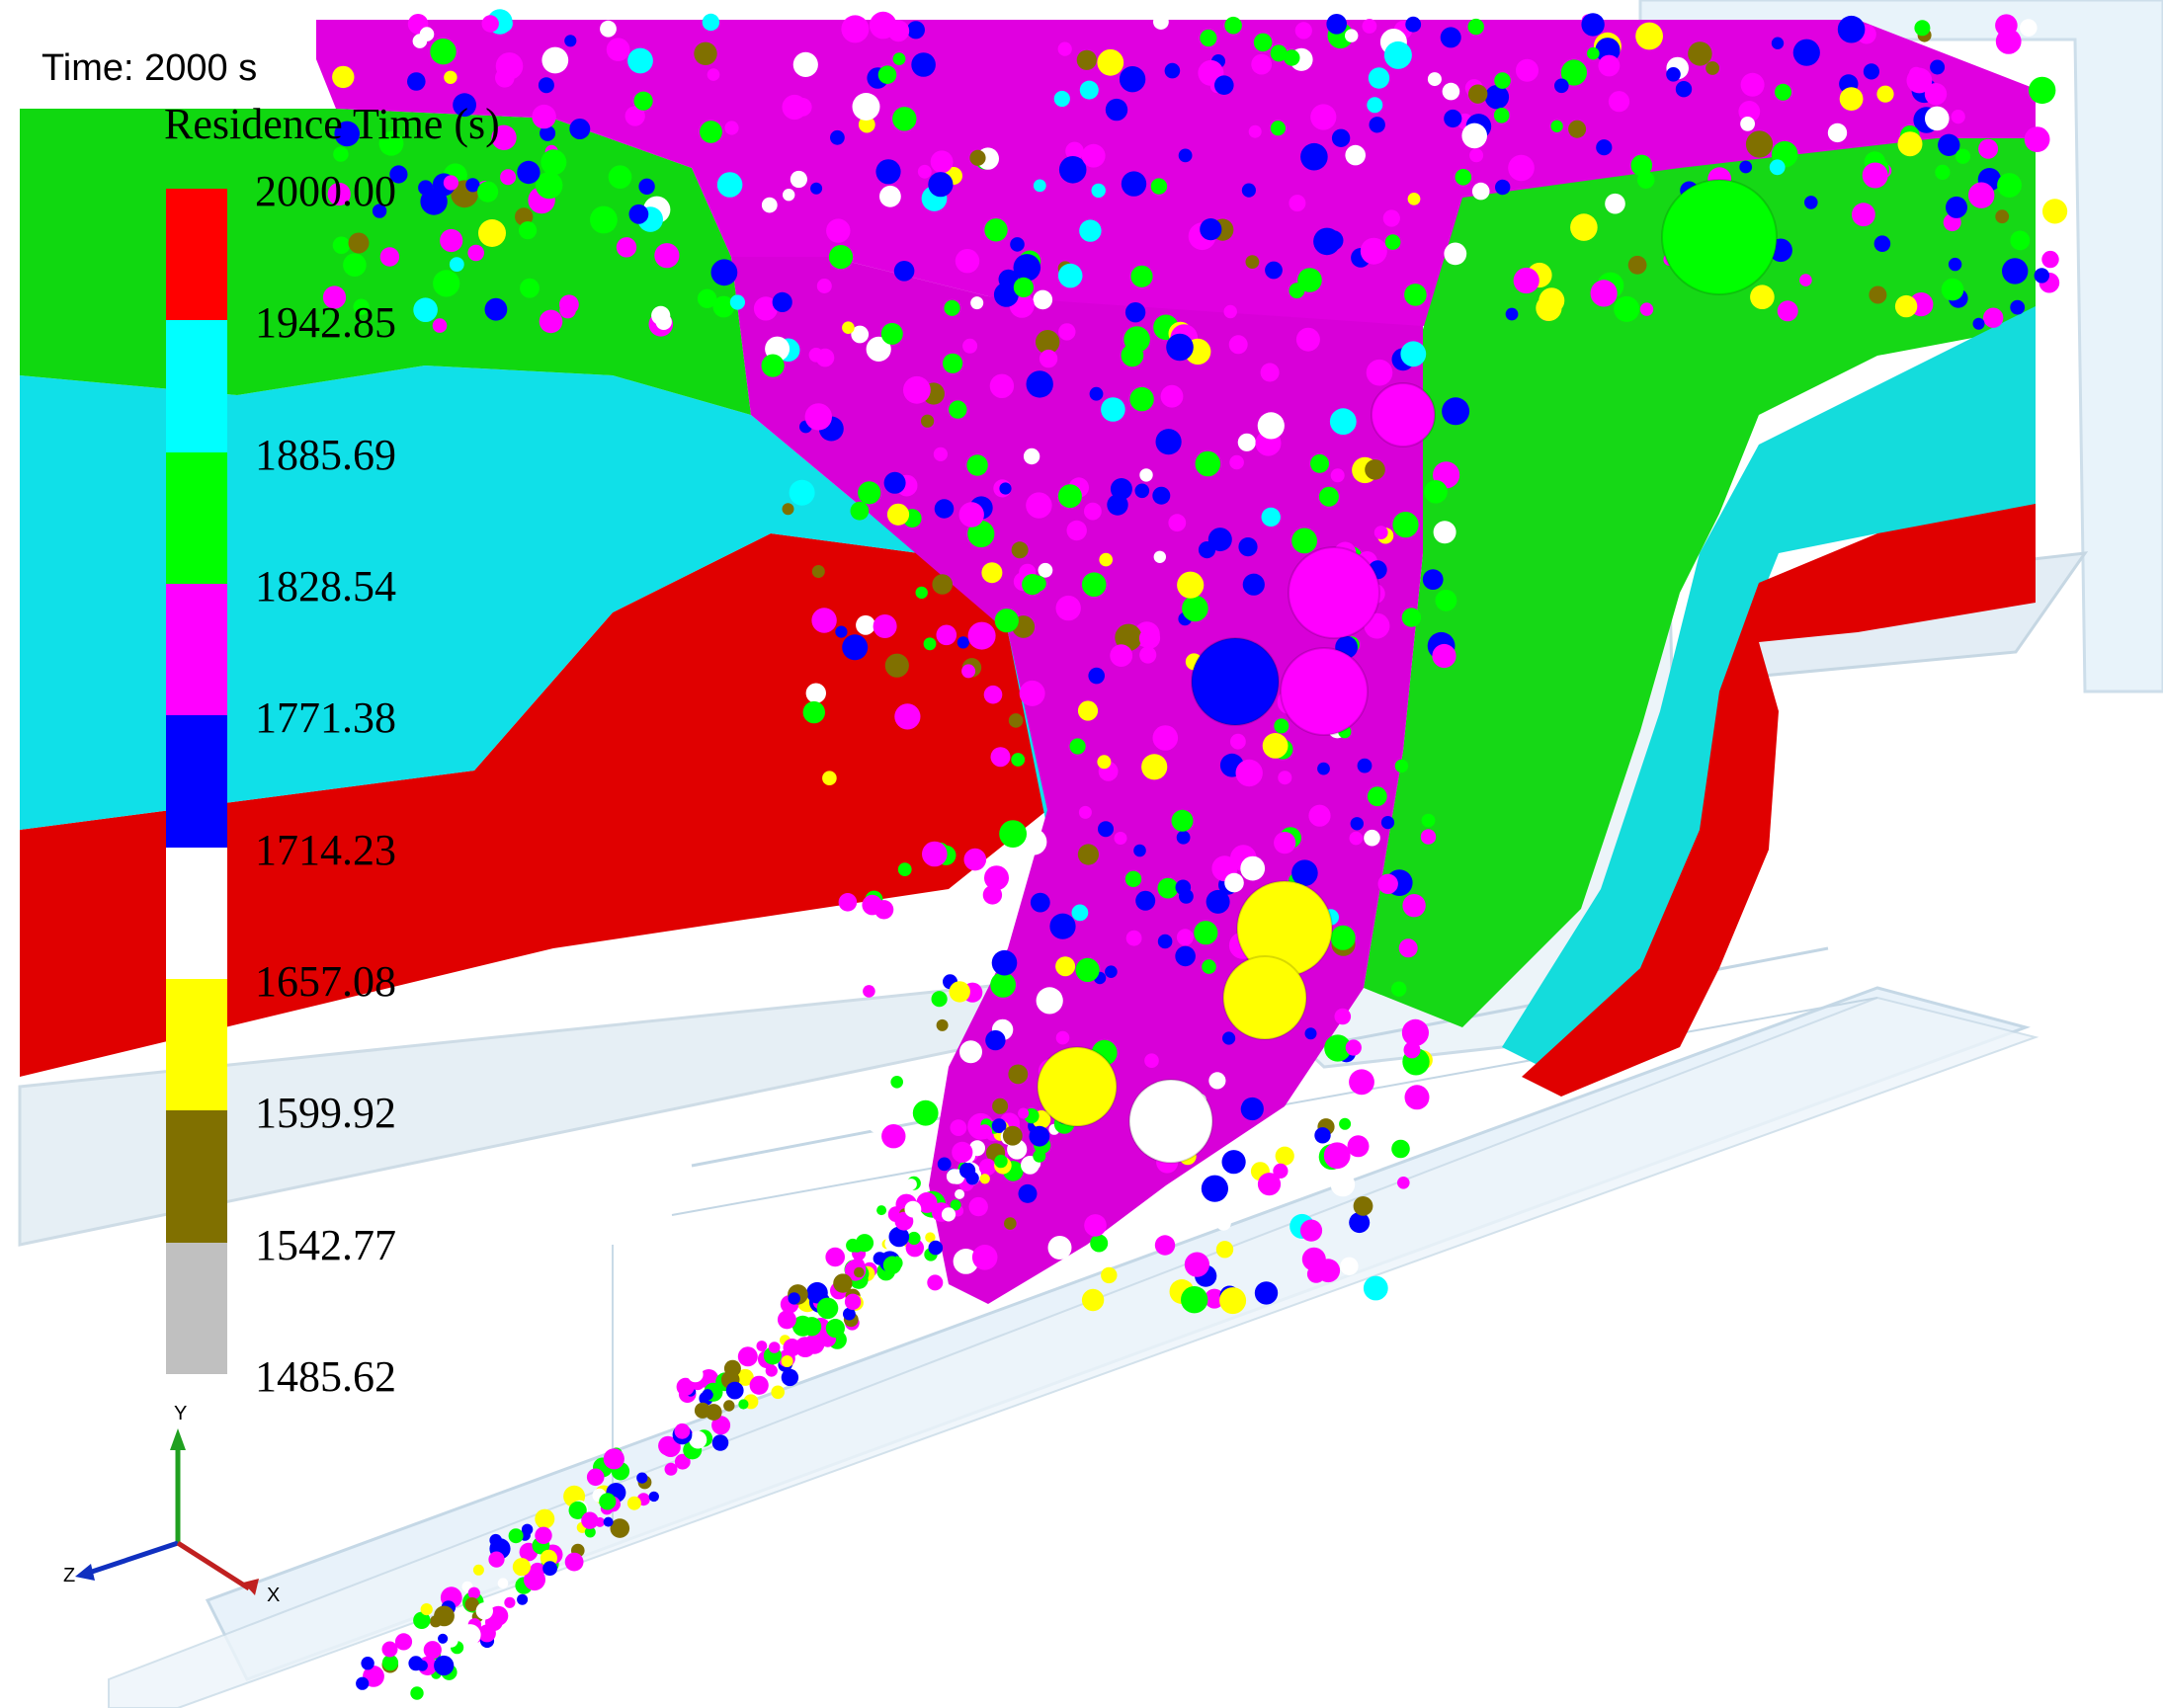 This screenshot has width=2163, height=1708. Describe the element at coordinates (196, 1045) in the screenshot. I see `legend-swatch` at that location.